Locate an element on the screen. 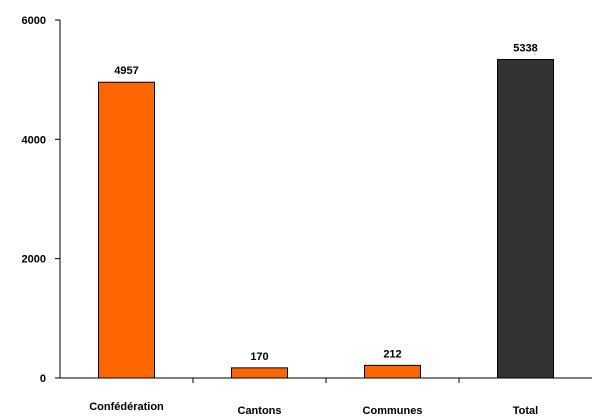 The height and width of the screenshot is (417, 592). data-label: 5338 is located at coordinates (525, 48).